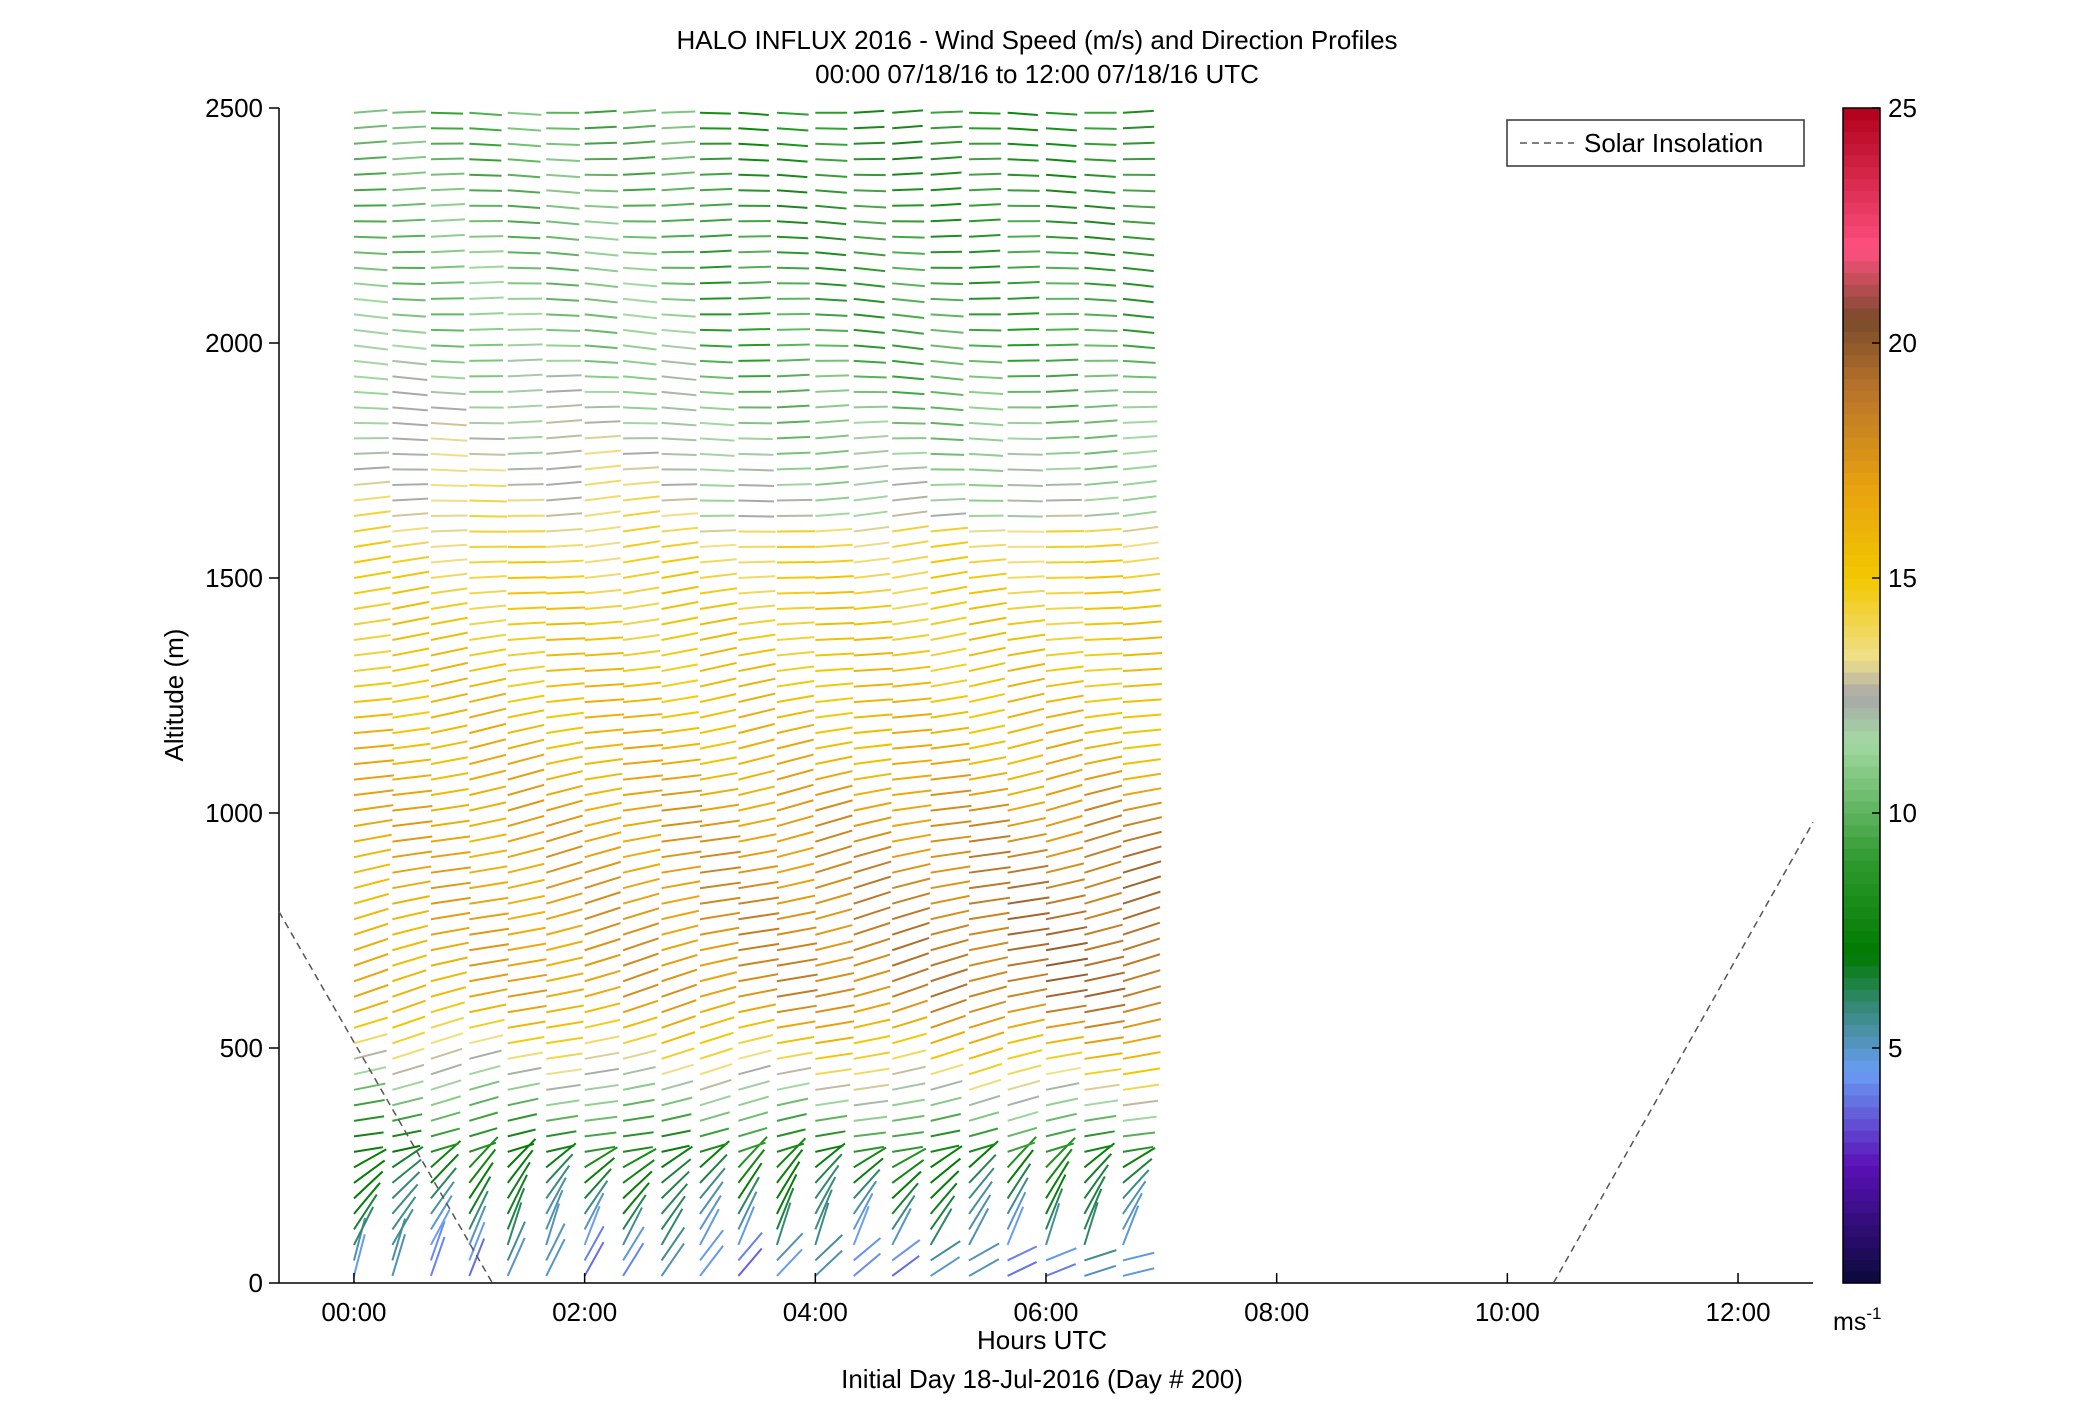 The height and width of the screenshot is (1425, 2098). I want to click on x-tick-label: 12:00, so click(1737, 1312).